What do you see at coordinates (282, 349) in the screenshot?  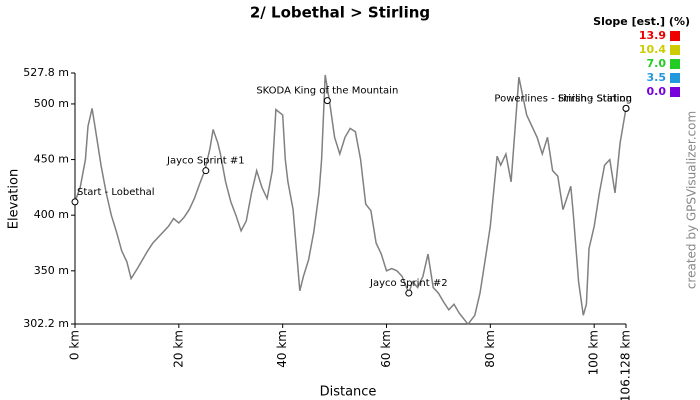 I see `x-tick-label: 40 km` at bounding box center [282, 349].